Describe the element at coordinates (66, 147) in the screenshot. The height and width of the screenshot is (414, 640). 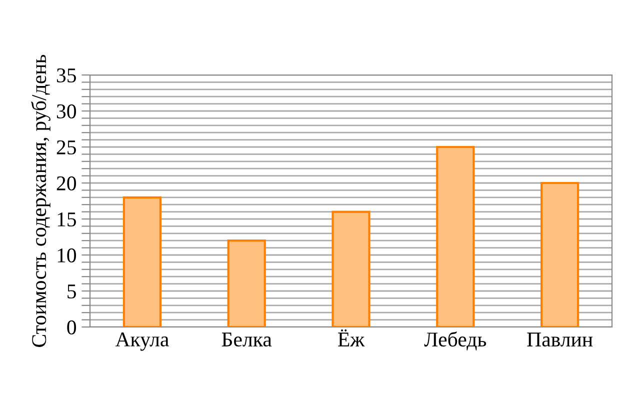
I see `y-tick-label: 25` at that location.